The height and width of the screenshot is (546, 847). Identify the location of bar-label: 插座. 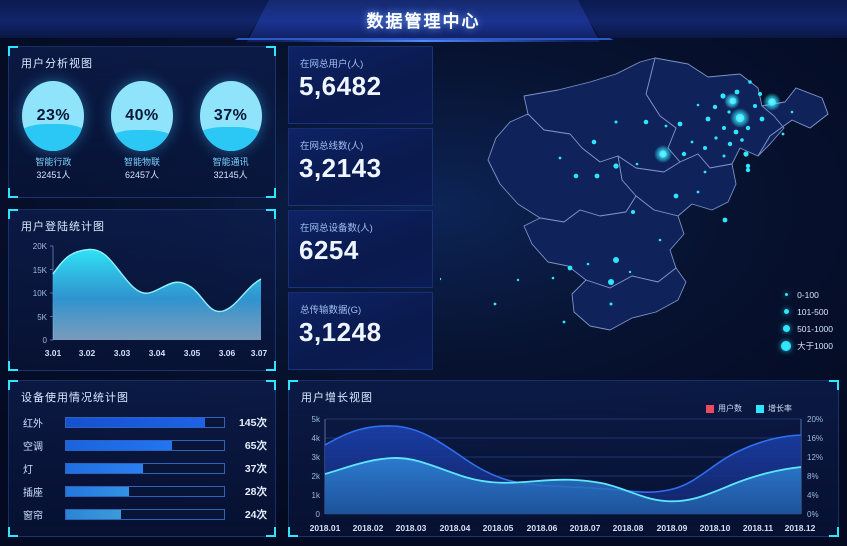
(33, 493).